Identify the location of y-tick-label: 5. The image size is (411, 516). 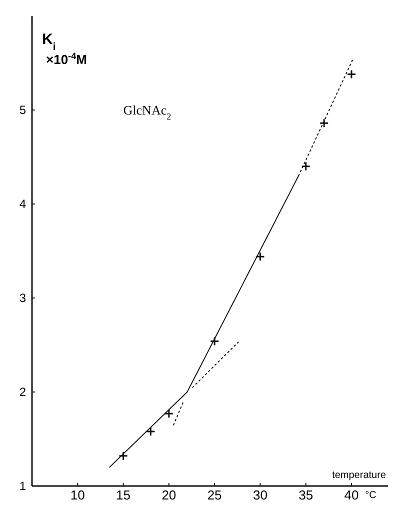
(22, 110).